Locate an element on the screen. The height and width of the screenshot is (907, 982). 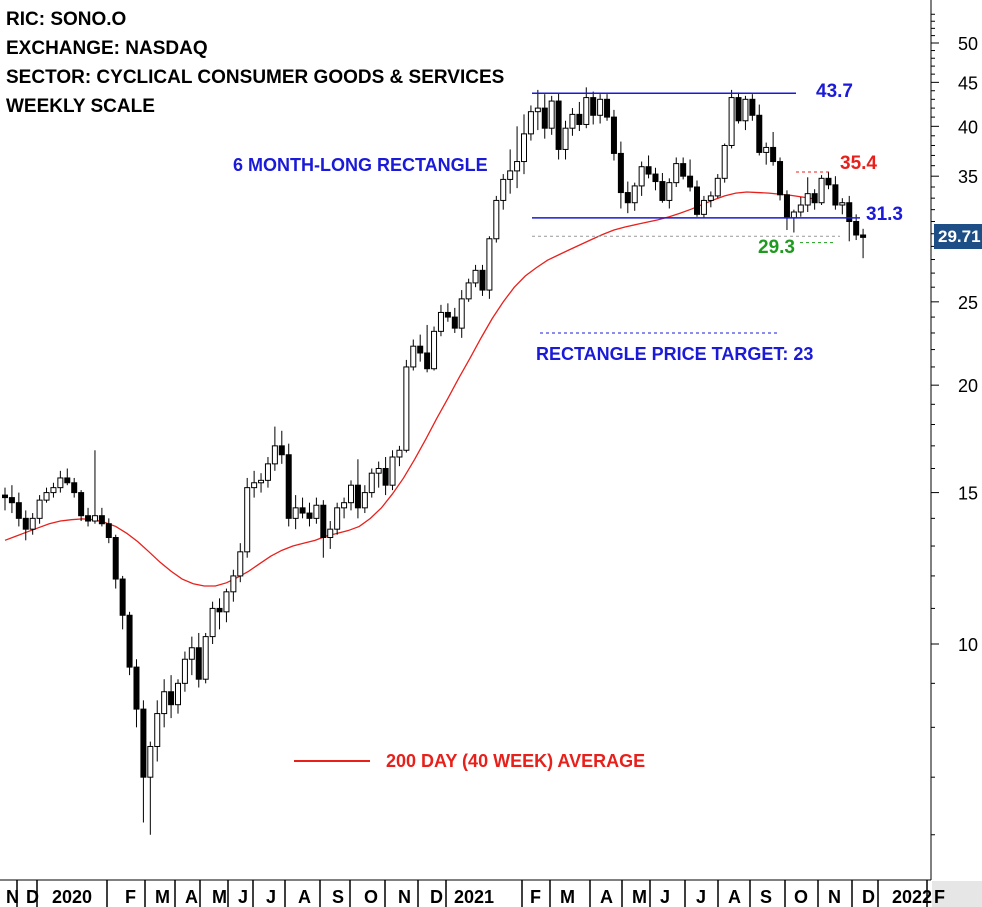
x-tick-label: J is located at coordinates (701, 897).